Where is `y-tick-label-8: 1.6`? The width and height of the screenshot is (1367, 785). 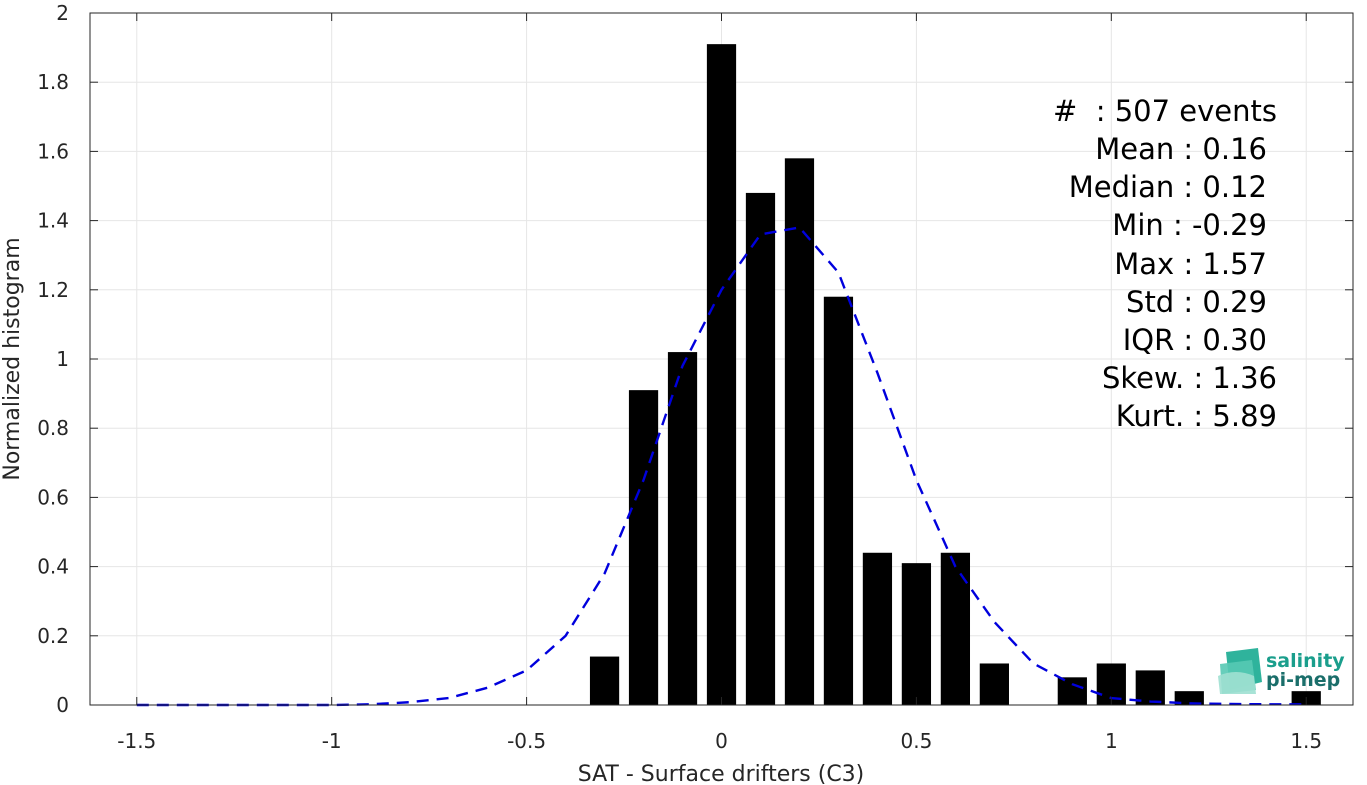 y-tick-label-8: 1.6 is located at coordinates (53, 151).